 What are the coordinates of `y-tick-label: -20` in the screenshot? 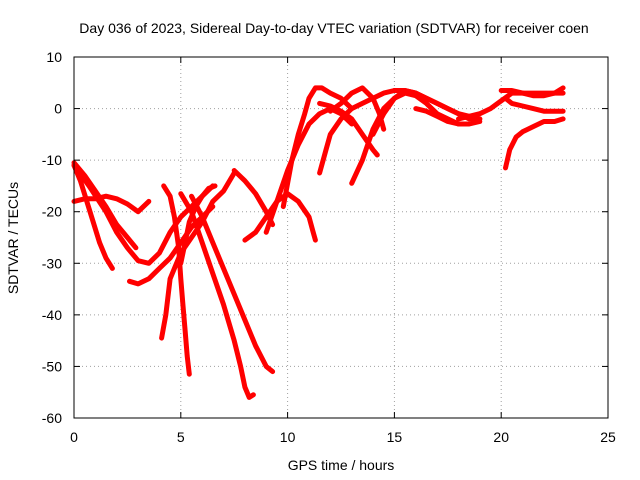 It's located at (52, 212).